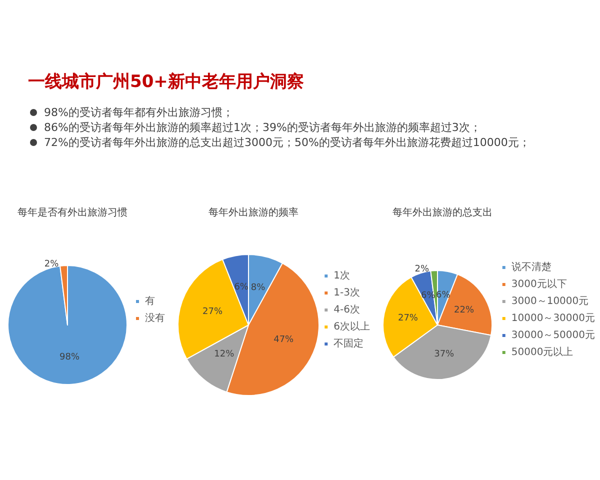  I want to click on text: 98%的受访者每年都有外出旅游习惯；, so click(138, 112).